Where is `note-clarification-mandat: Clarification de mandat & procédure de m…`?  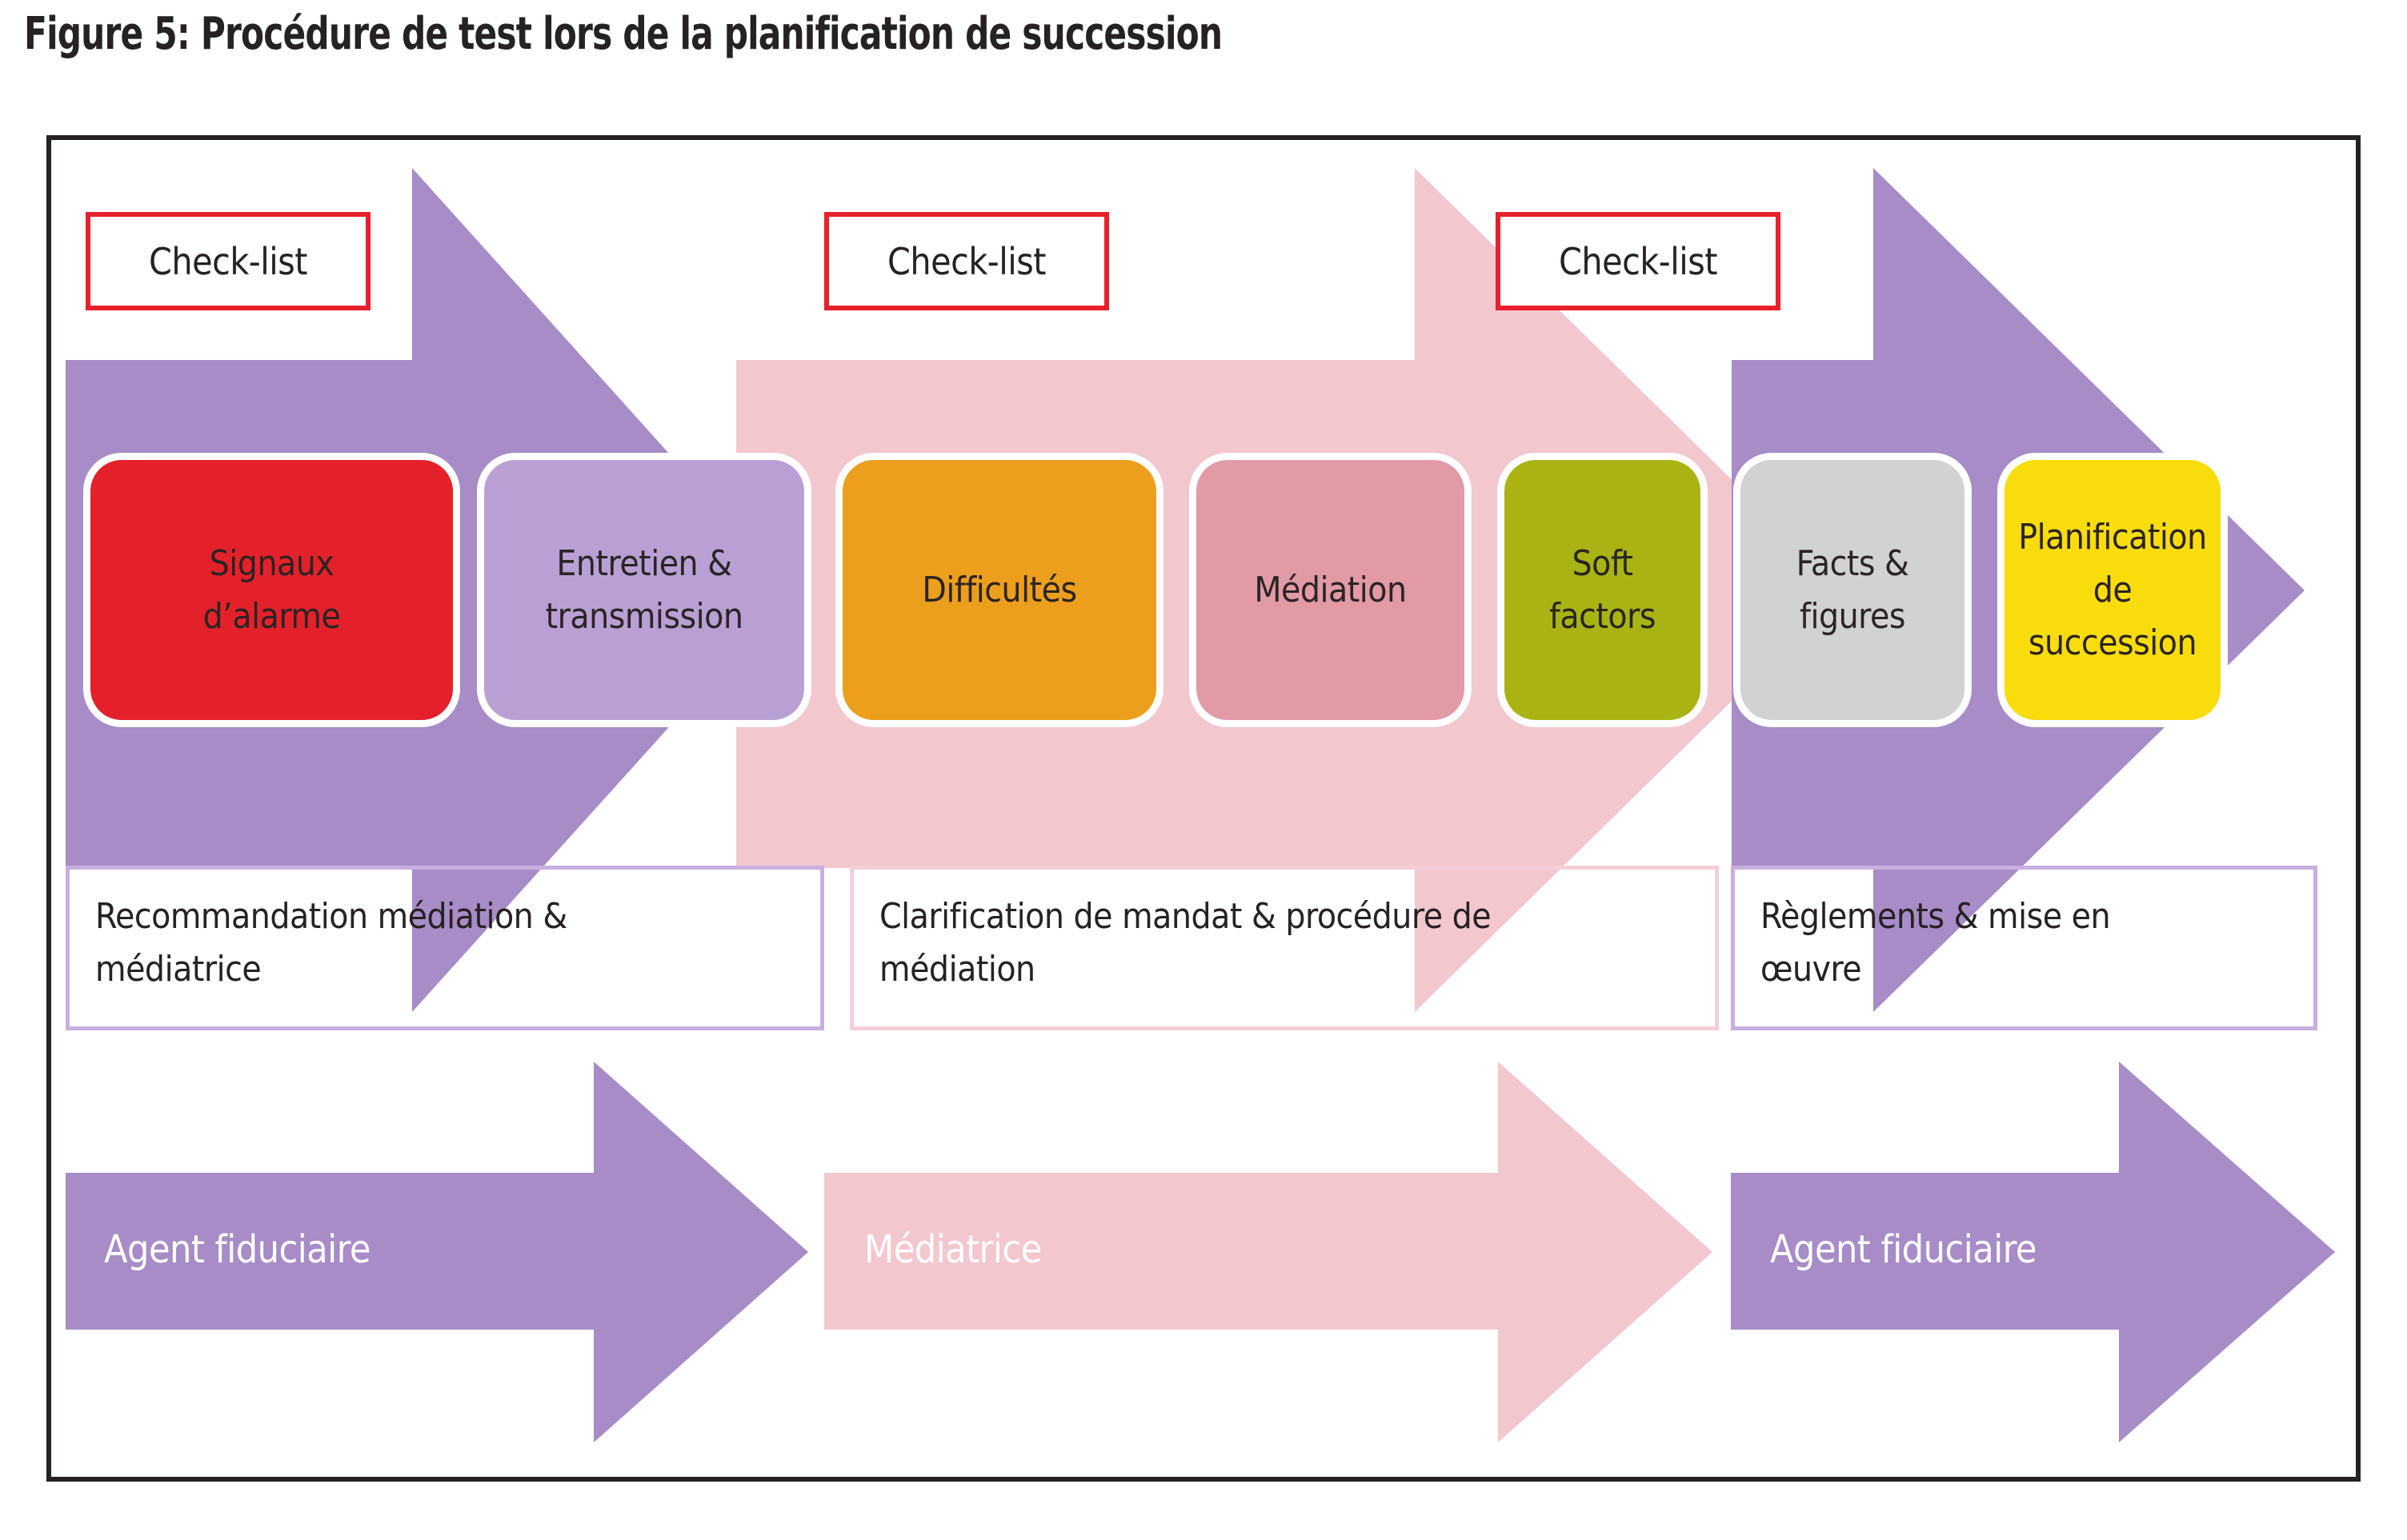
note-clarification-mandat: Clarification de mandat & procédure de m… is located at coordinates (1284, 948).